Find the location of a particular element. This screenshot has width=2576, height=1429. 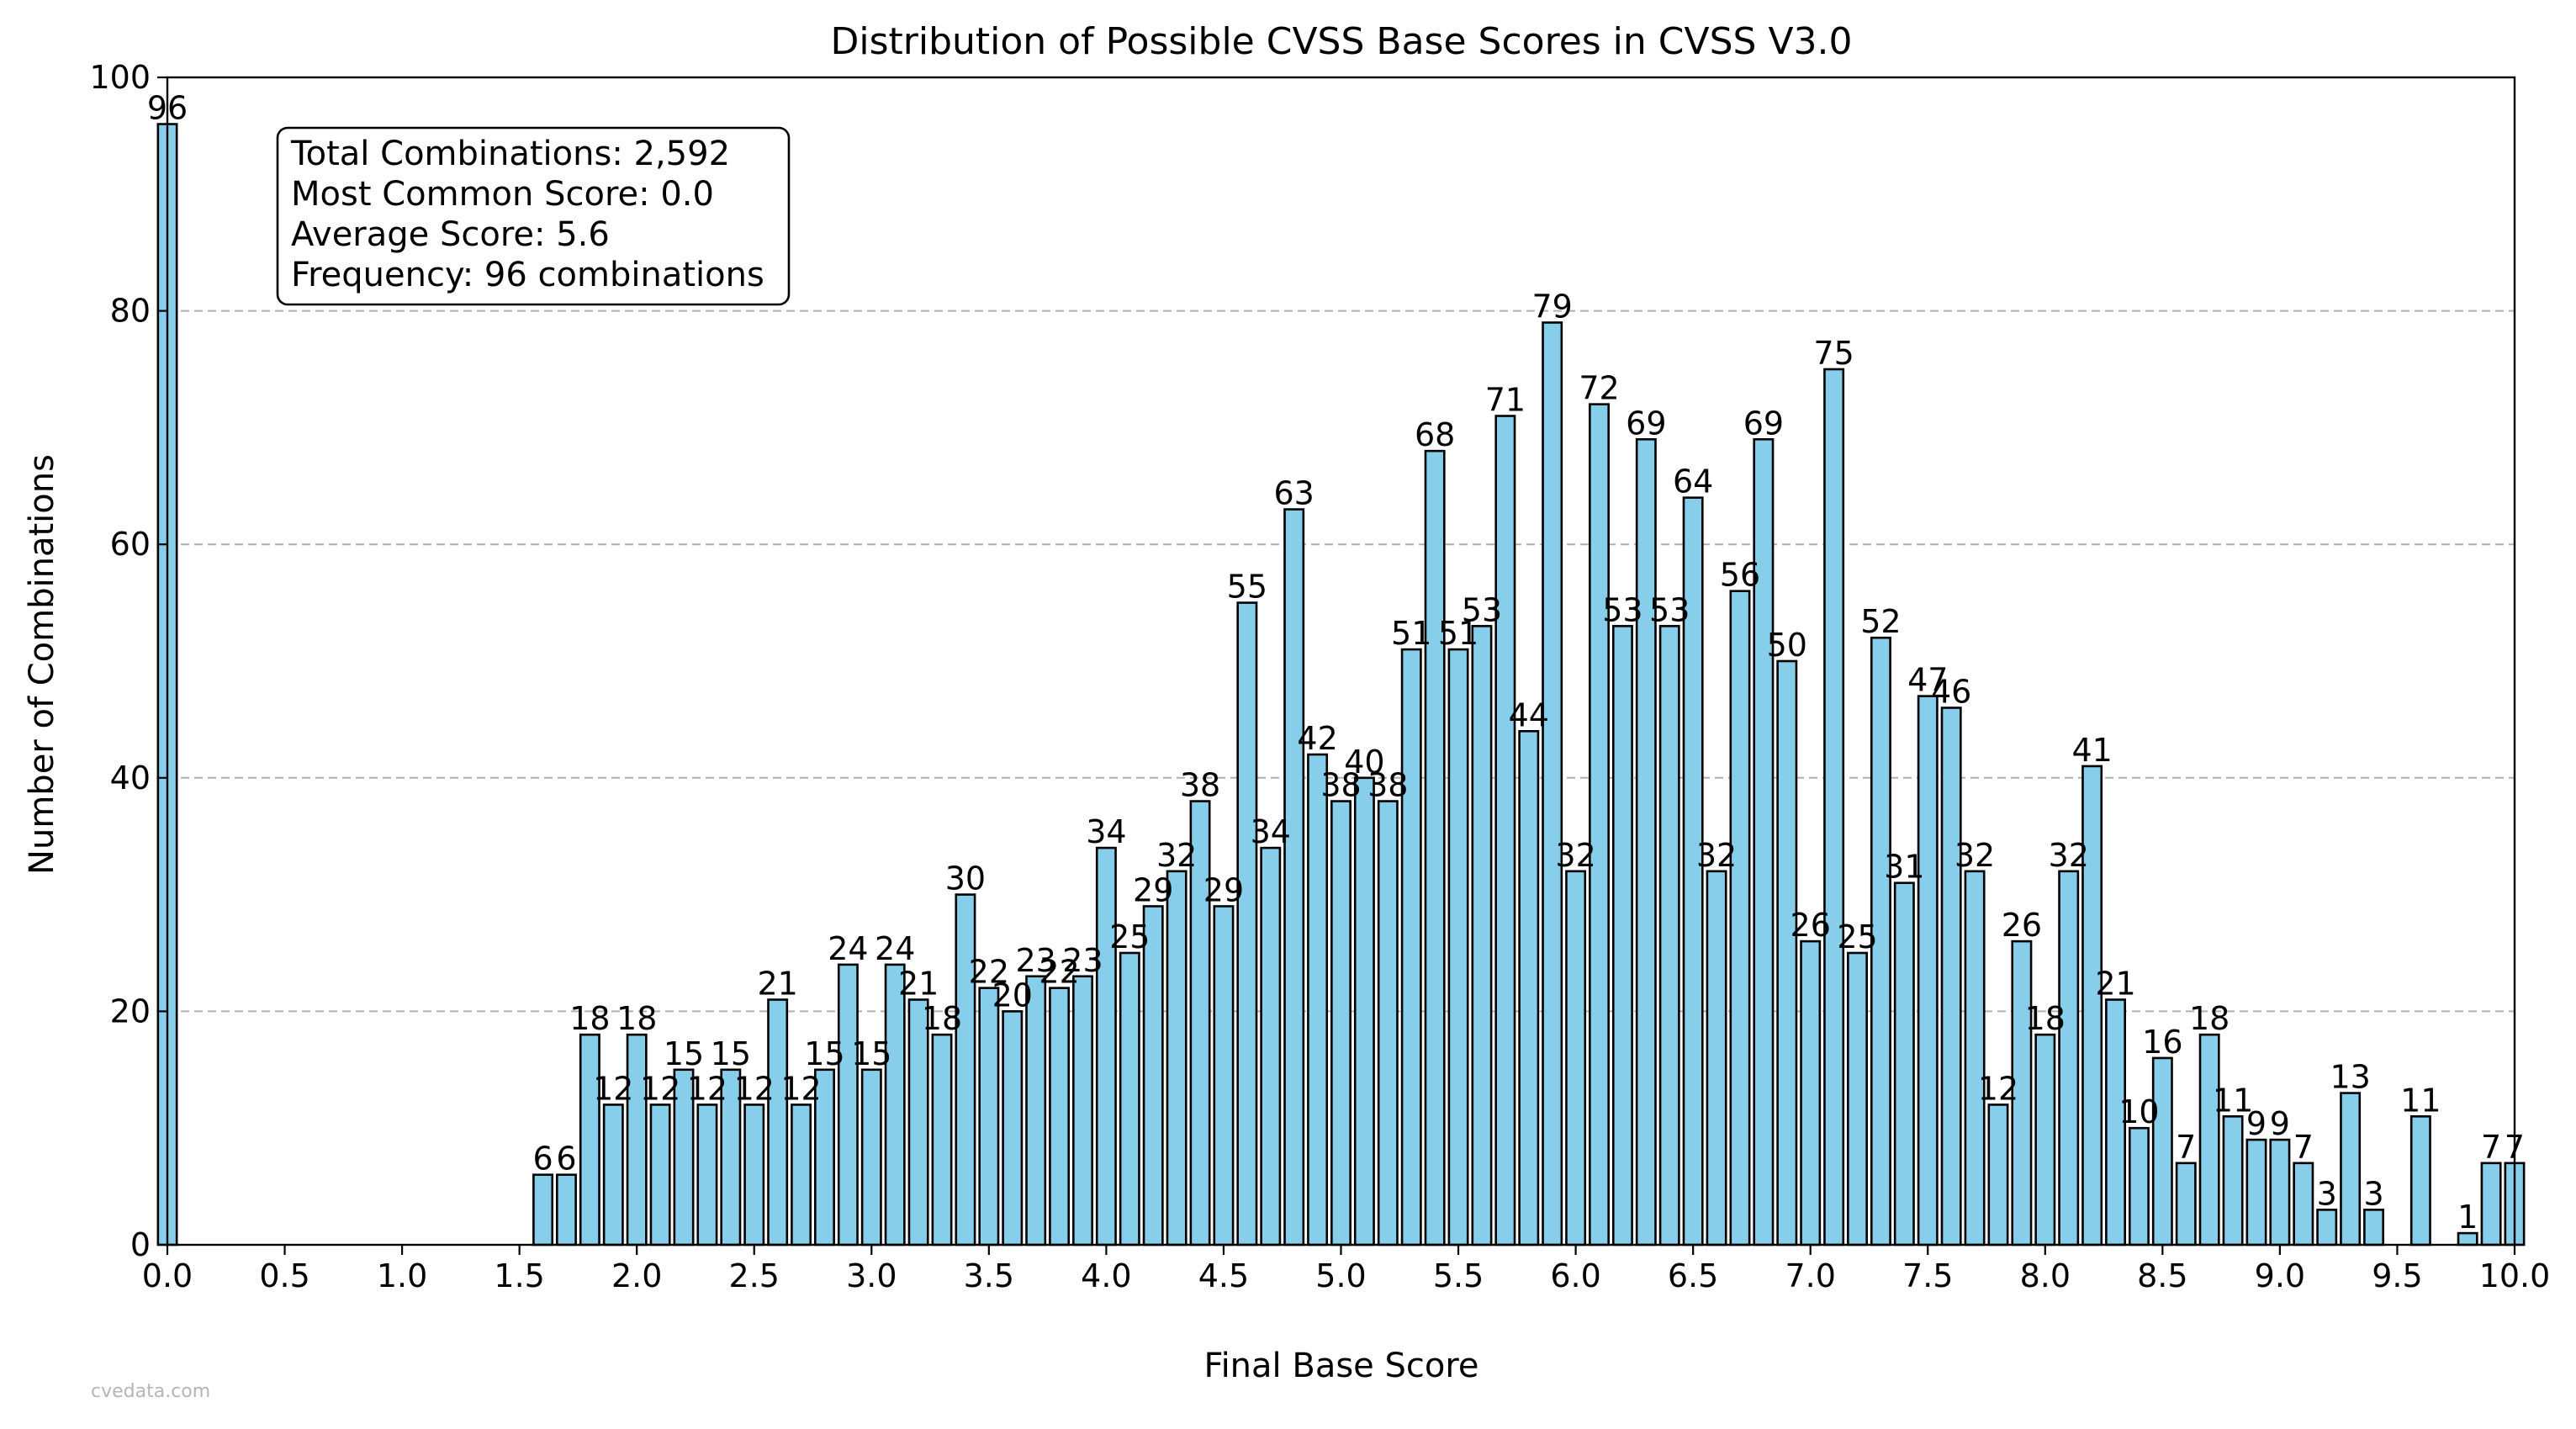

bar-value-label: 75 is located at coordinates (1833, 354).